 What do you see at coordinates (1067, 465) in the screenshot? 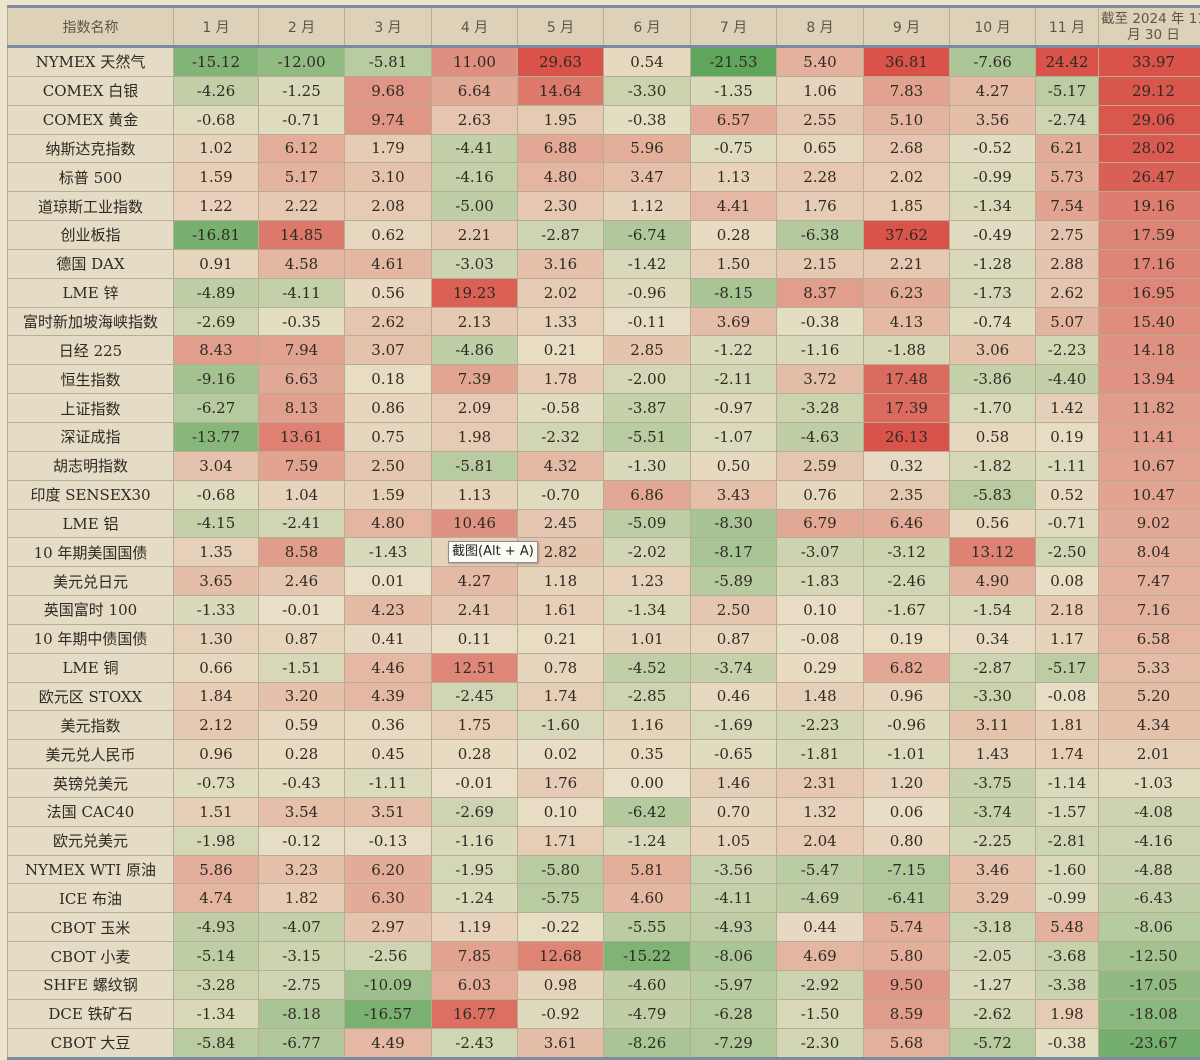
I see `value-cell: -1.11` at bounding box center [1067, 465].